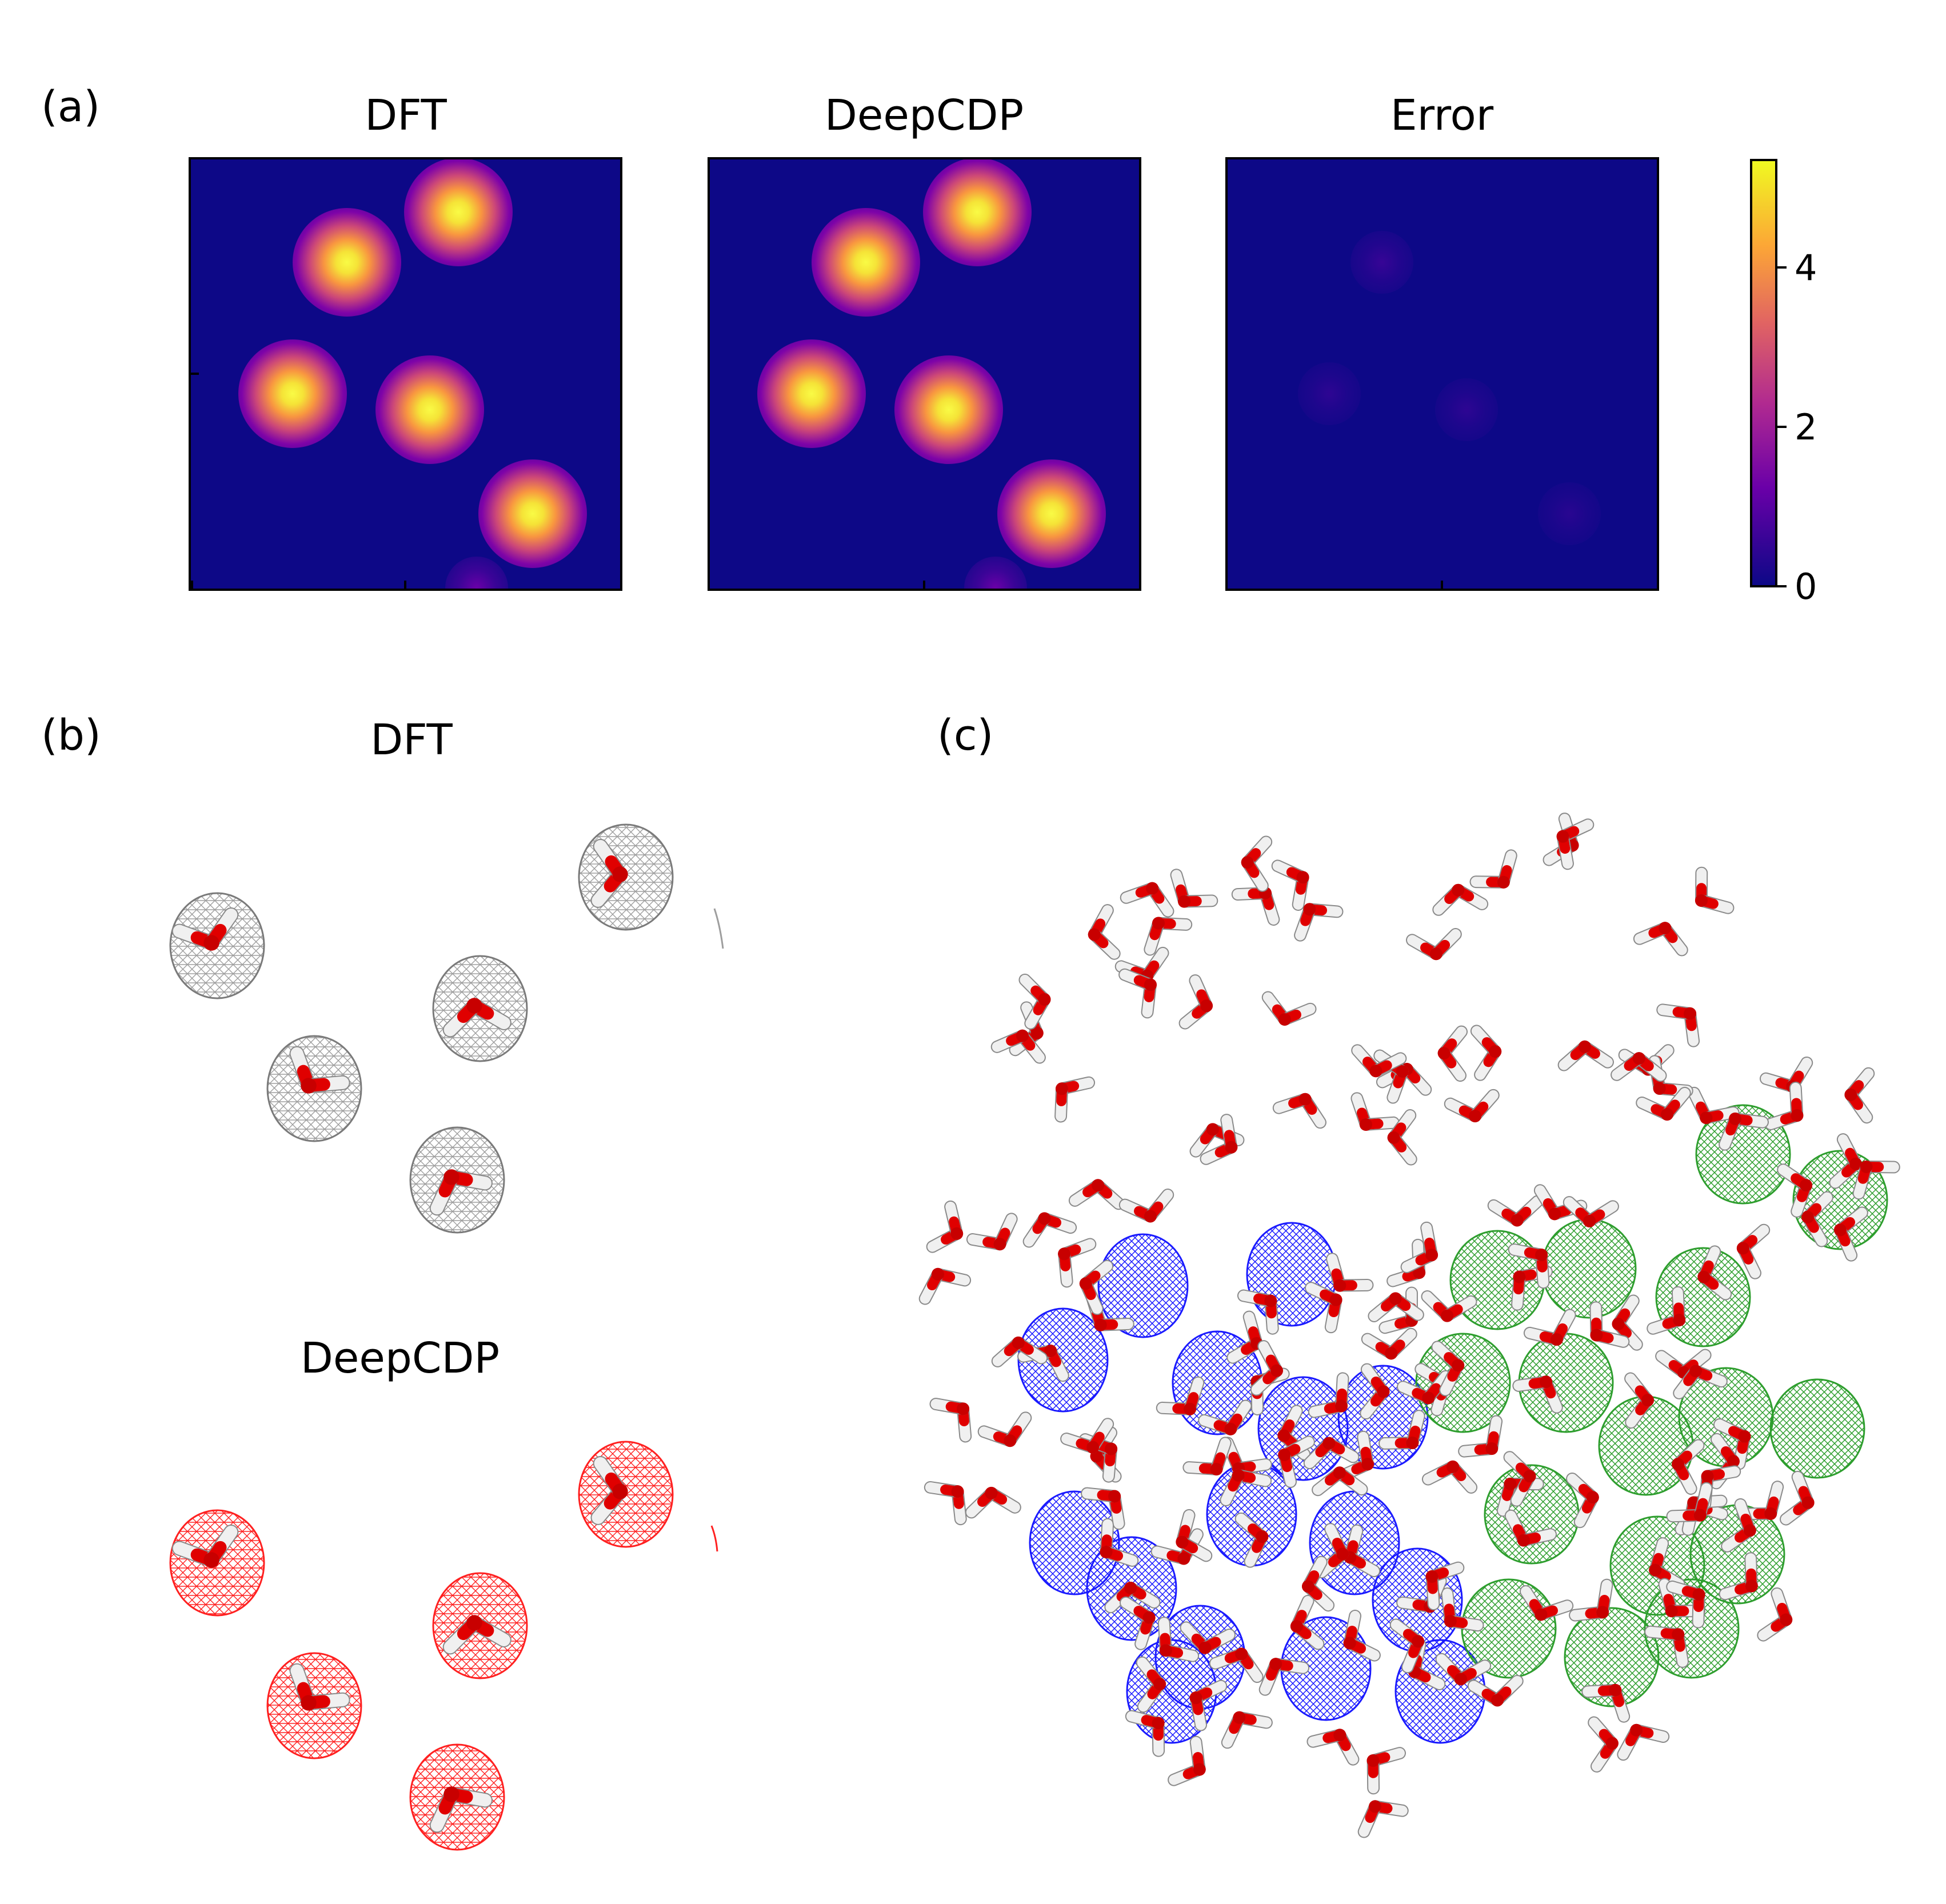 This screenshot has width=1946, height=1904. Describe the element at coordinates (446, 1028) in the screenshot. I see `dft-isosurface-group` at that location.